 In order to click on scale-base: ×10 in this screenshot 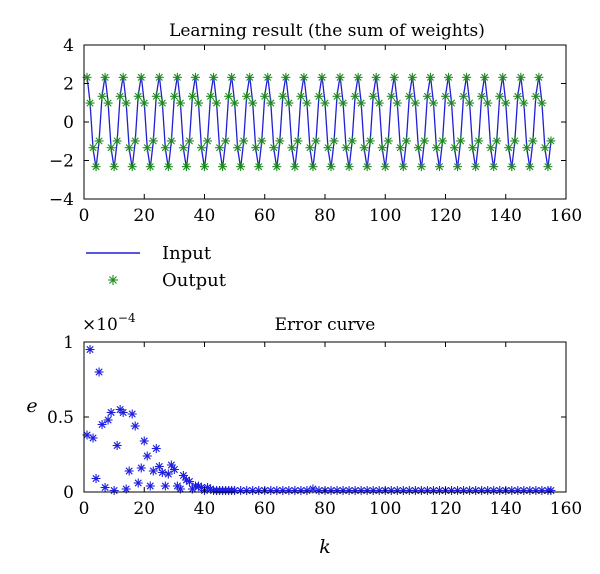, I will do `click(100, 325)`.